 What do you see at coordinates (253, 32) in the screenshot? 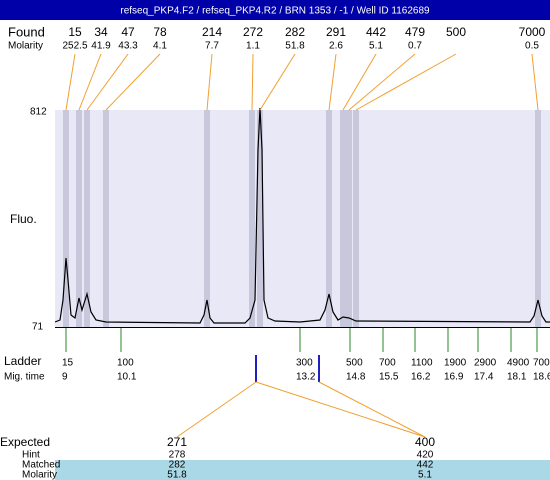
I see `found-size: 272` at bounding box center [253, 32].